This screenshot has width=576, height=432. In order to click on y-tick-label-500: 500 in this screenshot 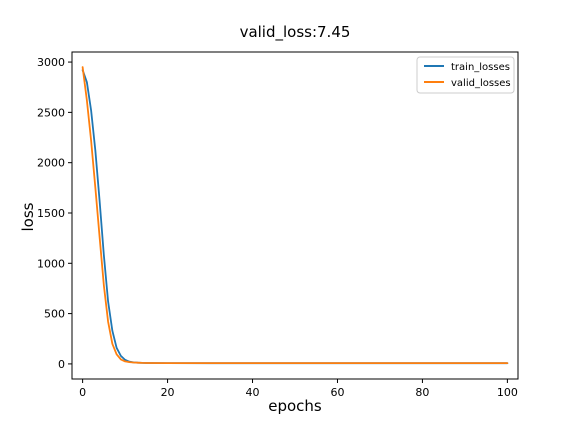, I will do `click(54, 314)`.